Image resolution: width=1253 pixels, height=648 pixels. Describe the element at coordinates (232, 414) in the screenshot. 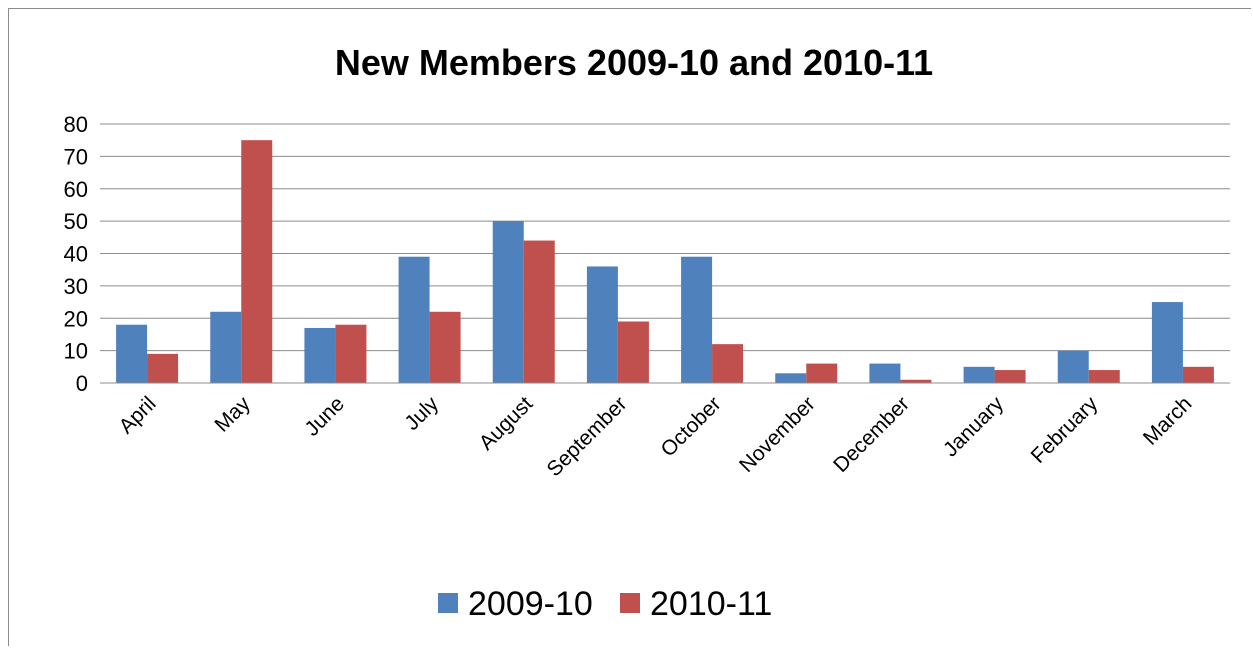

I see `x-tick-label: May` at that location.